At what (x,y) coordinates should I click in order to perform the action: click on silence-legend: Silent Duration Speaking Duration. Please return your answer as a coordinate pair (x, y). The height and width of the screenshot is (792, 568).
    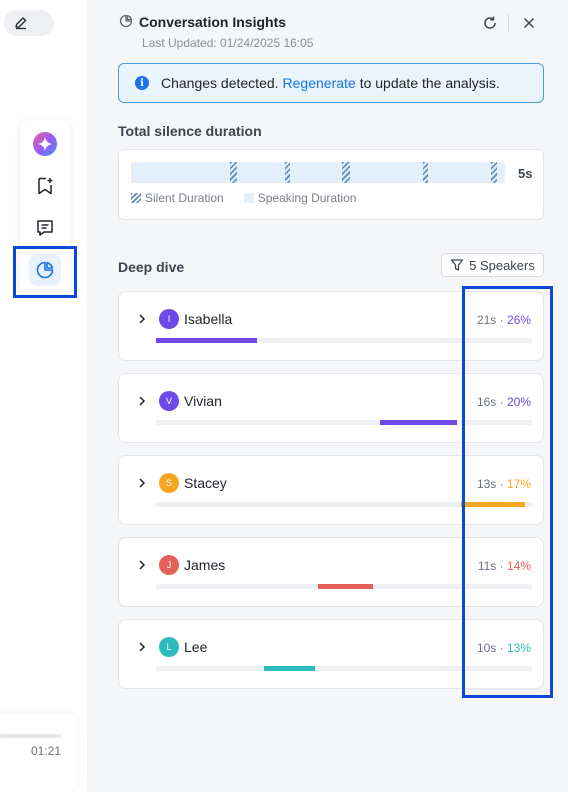
    Looking at the image, I should click on (243, 198).